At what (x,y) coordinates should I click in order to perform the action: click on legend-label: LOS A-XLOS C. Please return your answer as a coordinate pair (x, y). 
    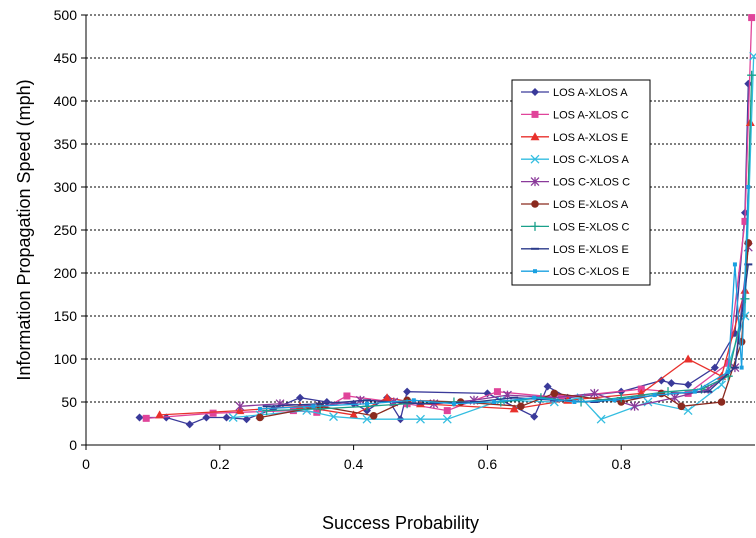
    Looking at the image, I should click on (591, 115).